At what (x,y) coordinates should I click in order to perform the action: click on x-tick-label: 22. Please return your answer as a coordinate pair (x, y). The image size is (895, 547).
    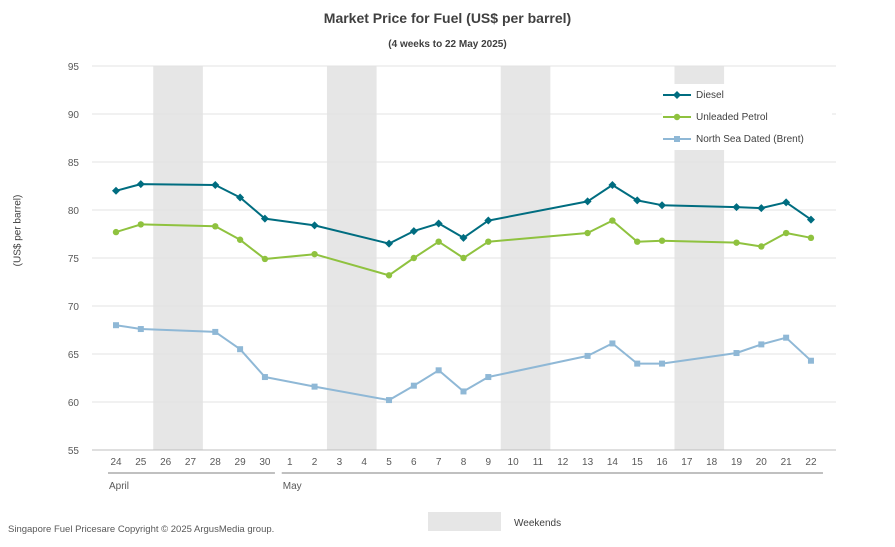
    Looking at the image, I should click on (811, 462).